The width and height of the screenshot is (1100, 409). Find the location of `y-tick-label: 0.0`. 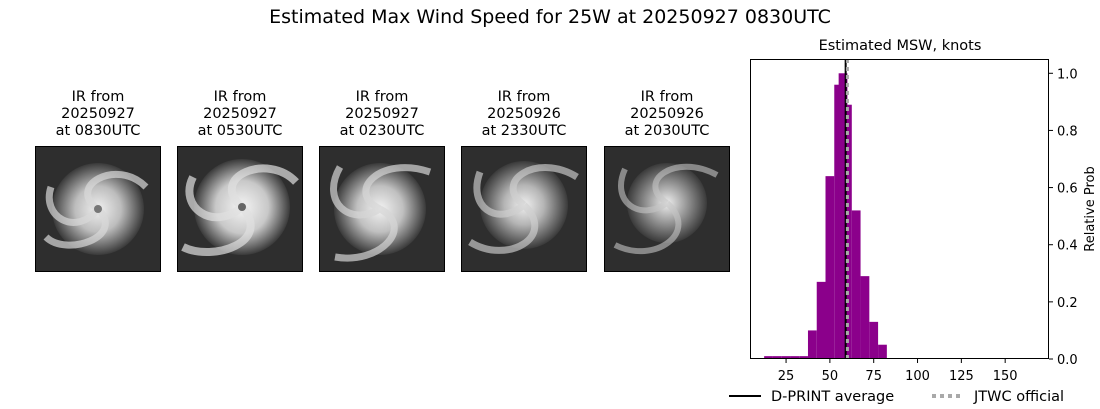

y-tick-label: 0.0 is located at coordinates (1067, 360).